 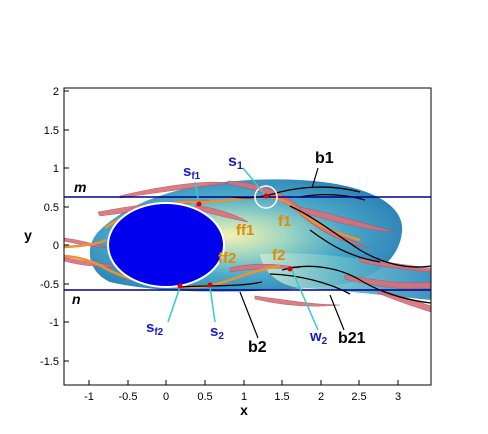 What do you see at coordinates (235, 241) in the screenshot?
I see `red-markers` at bounding box center [235, 241].